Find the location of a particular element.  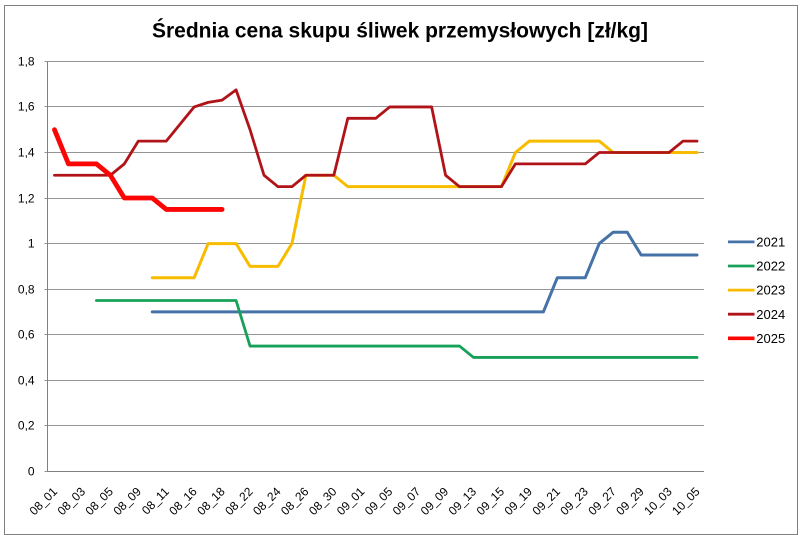

svg-text: 2025 is located at coordinates (770, 338).